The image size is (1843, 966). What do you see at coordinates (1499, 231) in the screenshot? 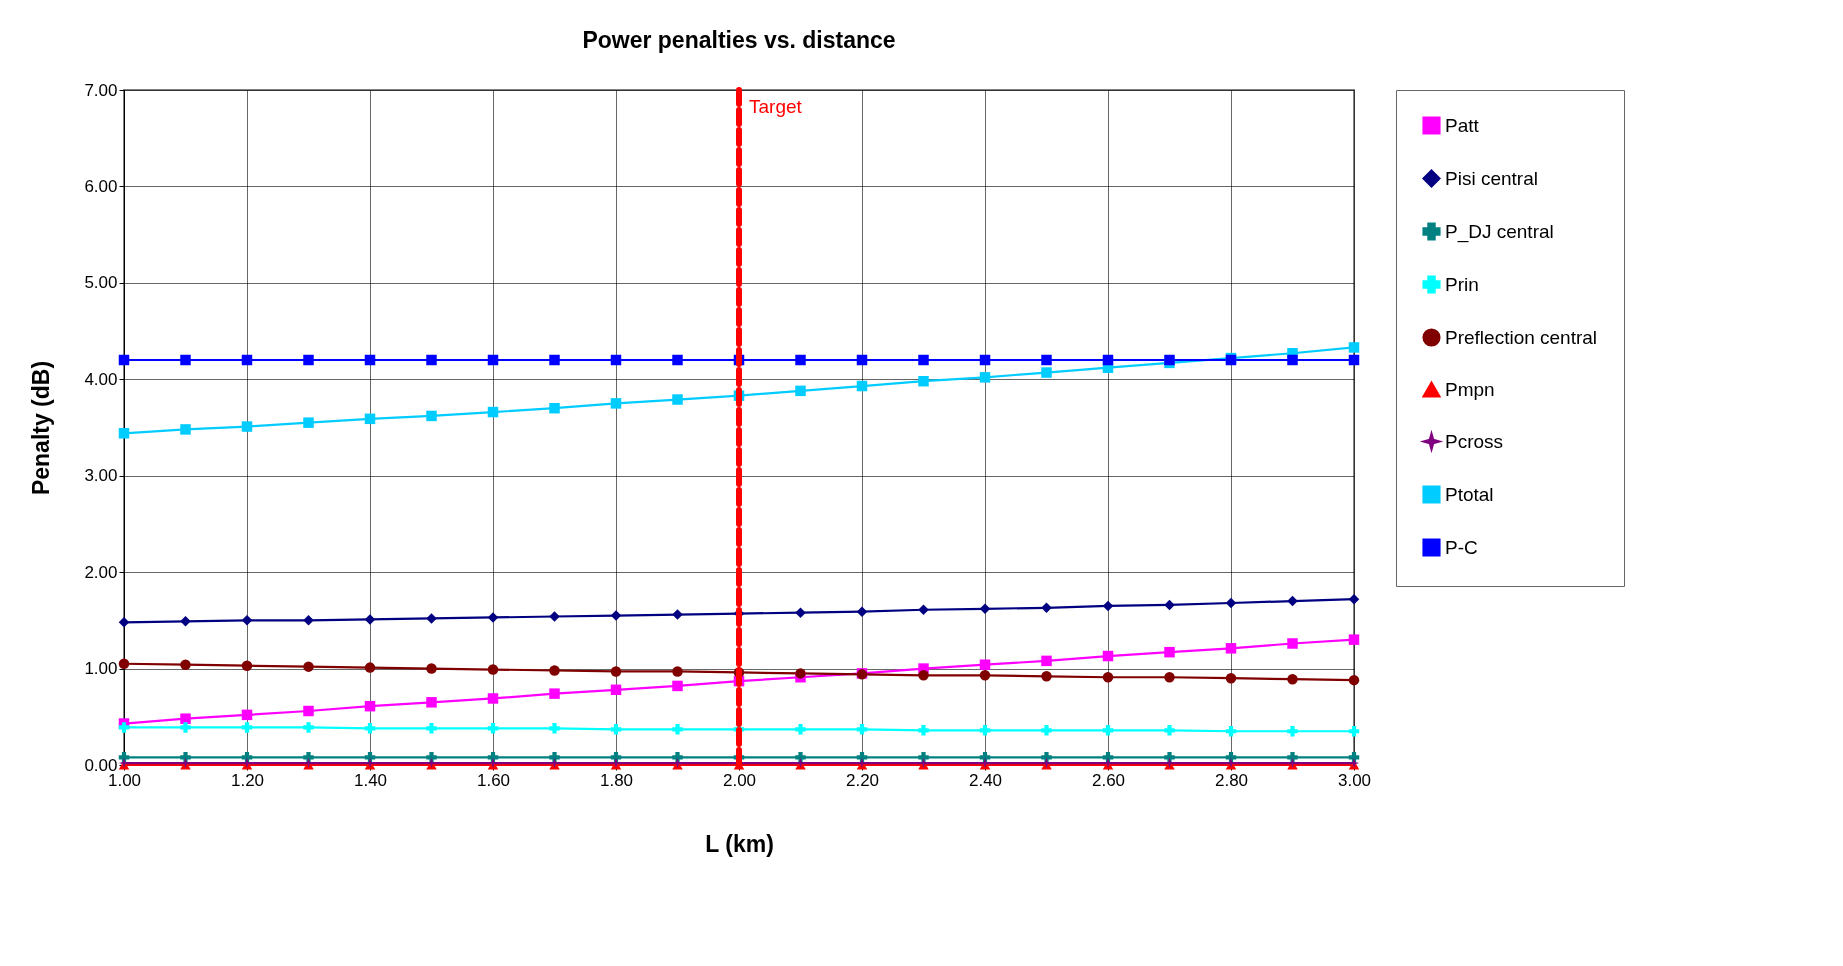
I see `legend-label: P_DJ central` at bounding box center [1499, 231].